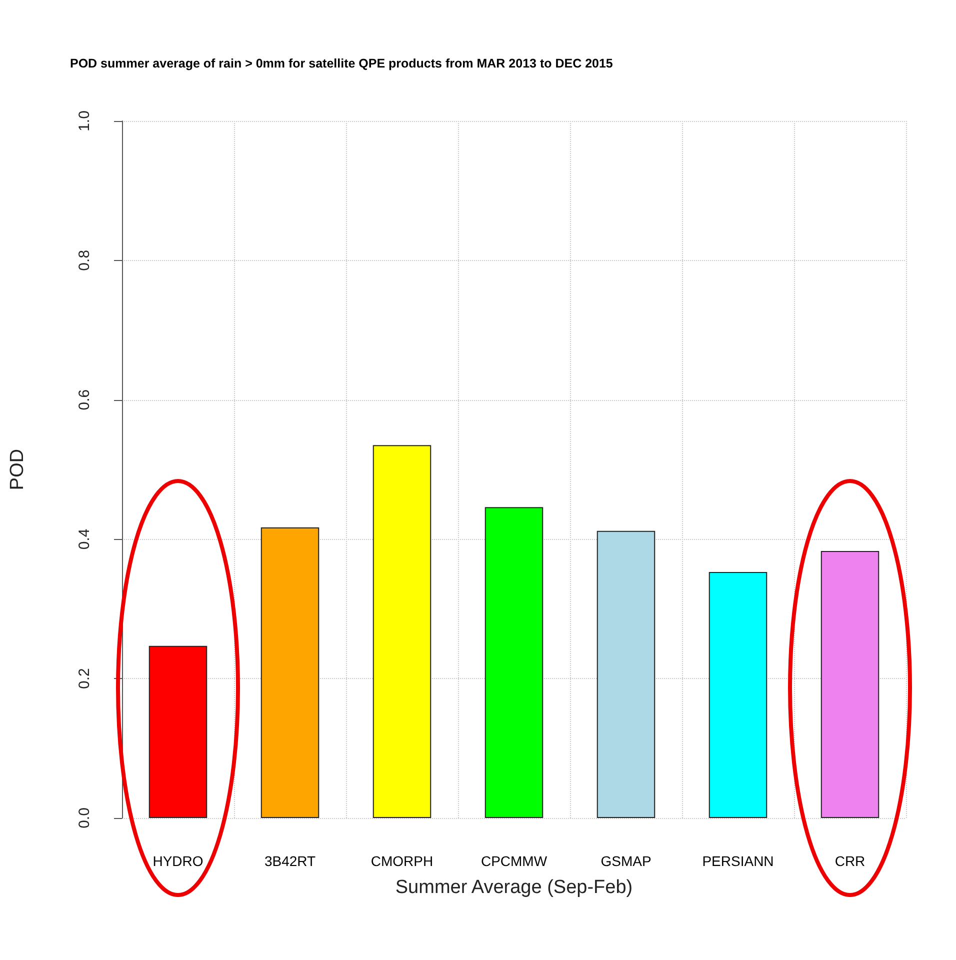 The image size is (956, 960). What do you see at coordinates (17, 469) in the screenshot?
I see `y-axis-title: POD` at bounding box center [17, 469].